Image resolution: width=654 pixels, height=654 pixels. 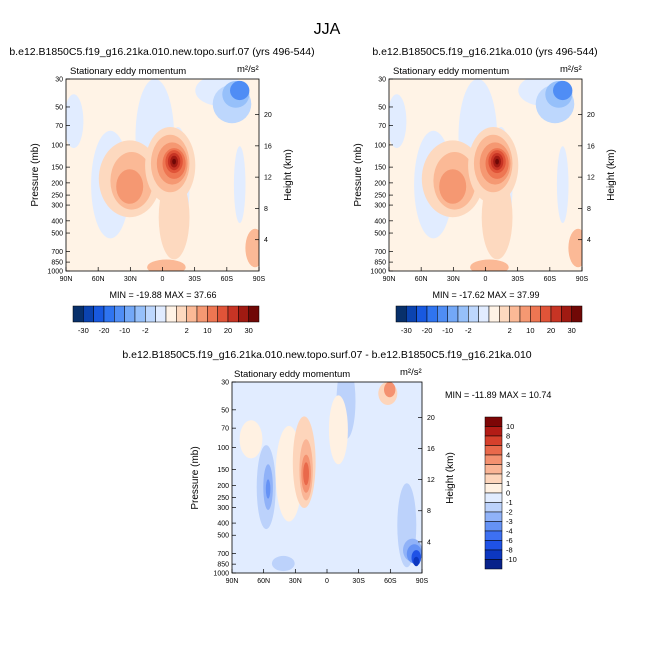 What do you see at coordinates (508, 483) in the screenshot?
I see `colorbar-label: 1` at bounding box center [508, 483].